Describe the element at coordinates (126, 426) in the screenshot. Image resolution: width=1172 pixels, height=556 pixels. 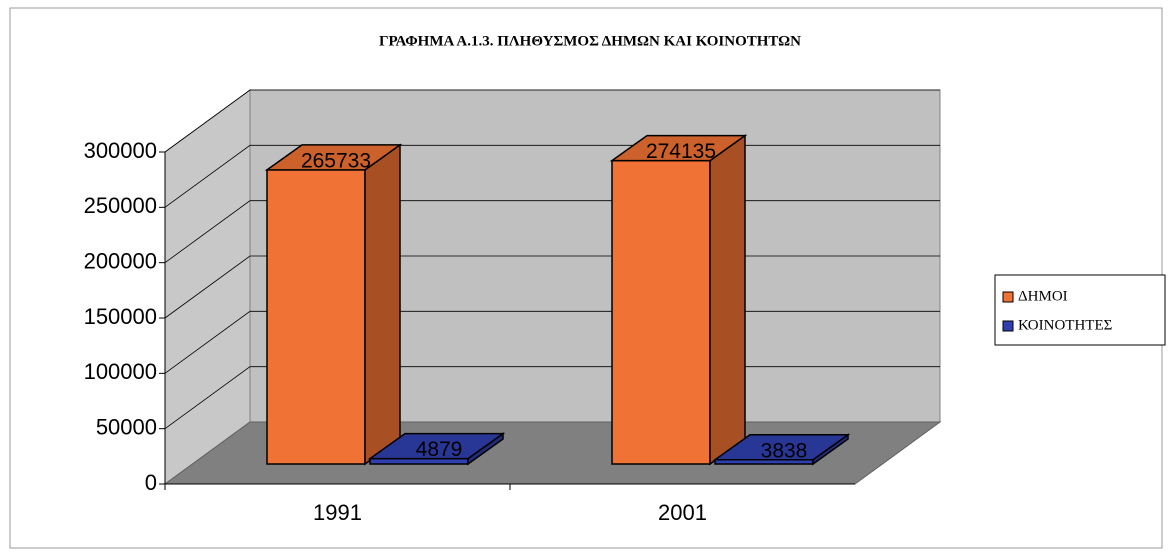
I see `y-tick-label: 50000` at that location.